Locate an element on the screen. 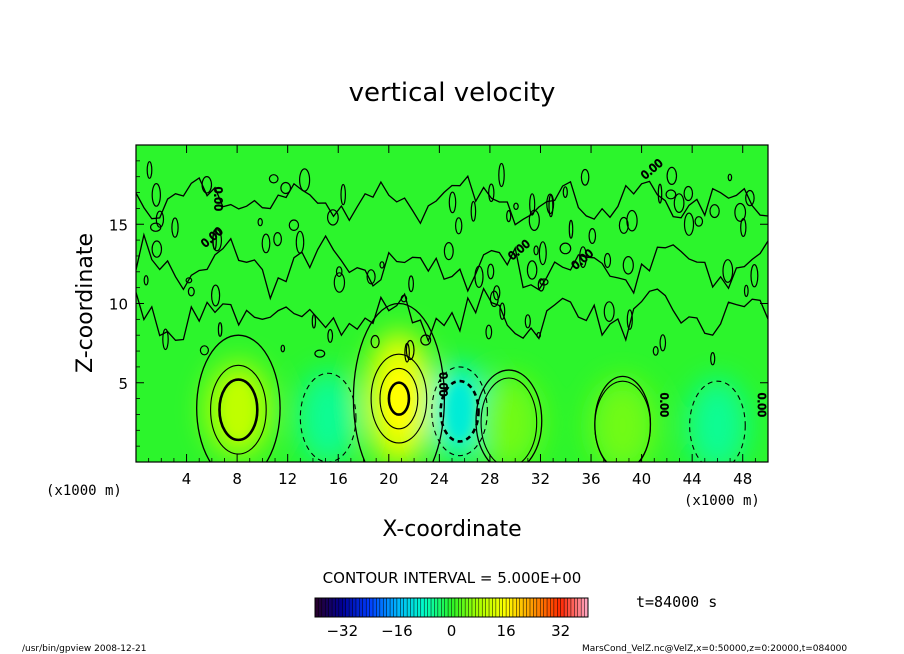  x-tick-label: 16 is located at coordinates (338, 479).